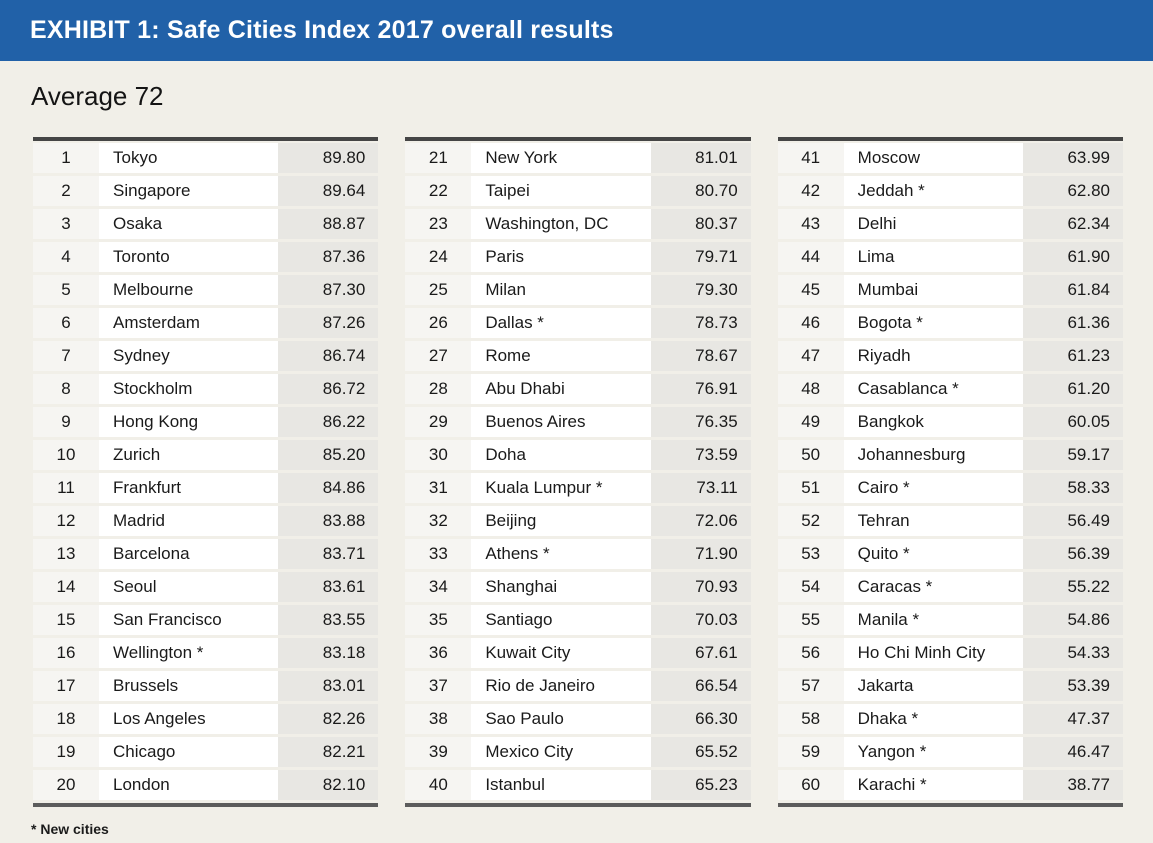 The width and height of the screenshot is (1153, 843). I want to click on rank-cell: 49, so click(810, 422).